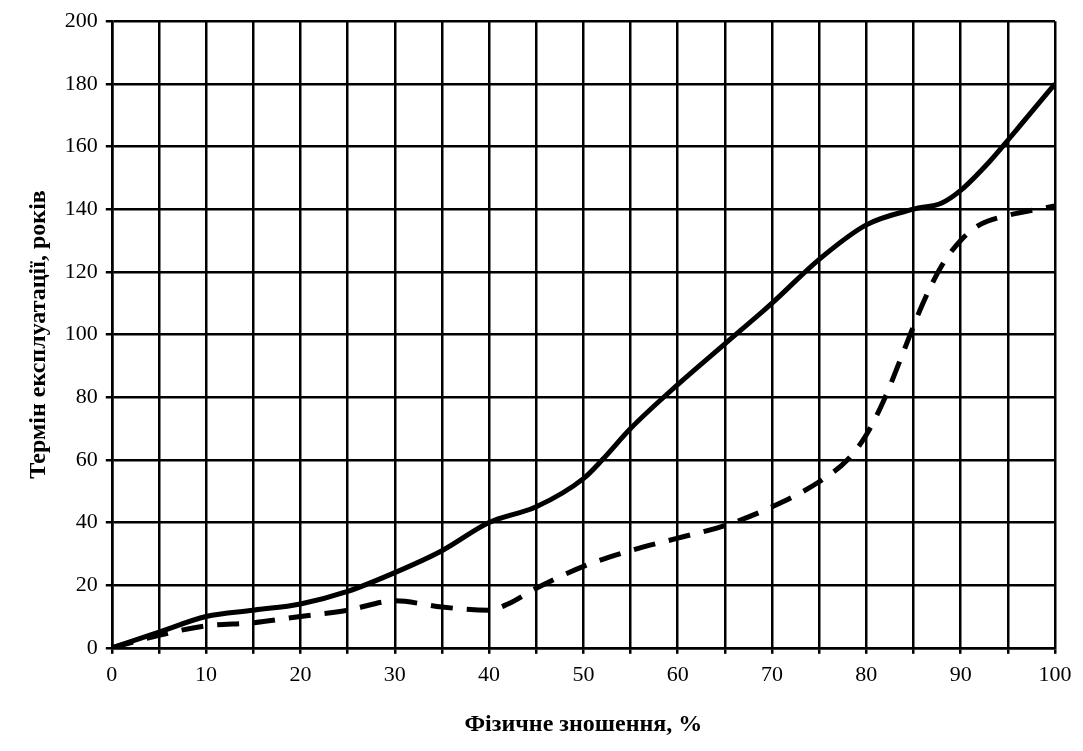 This screenshot has height=751, width=1083. I want to click on x-tick-label: 90, so click(960, 673).